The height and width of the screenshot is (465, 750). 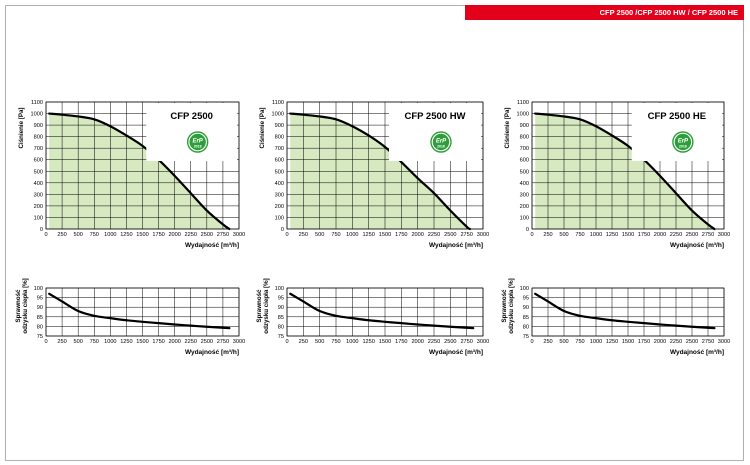 I want to click on y-tick-label: 0, so click(x=527, y=230).